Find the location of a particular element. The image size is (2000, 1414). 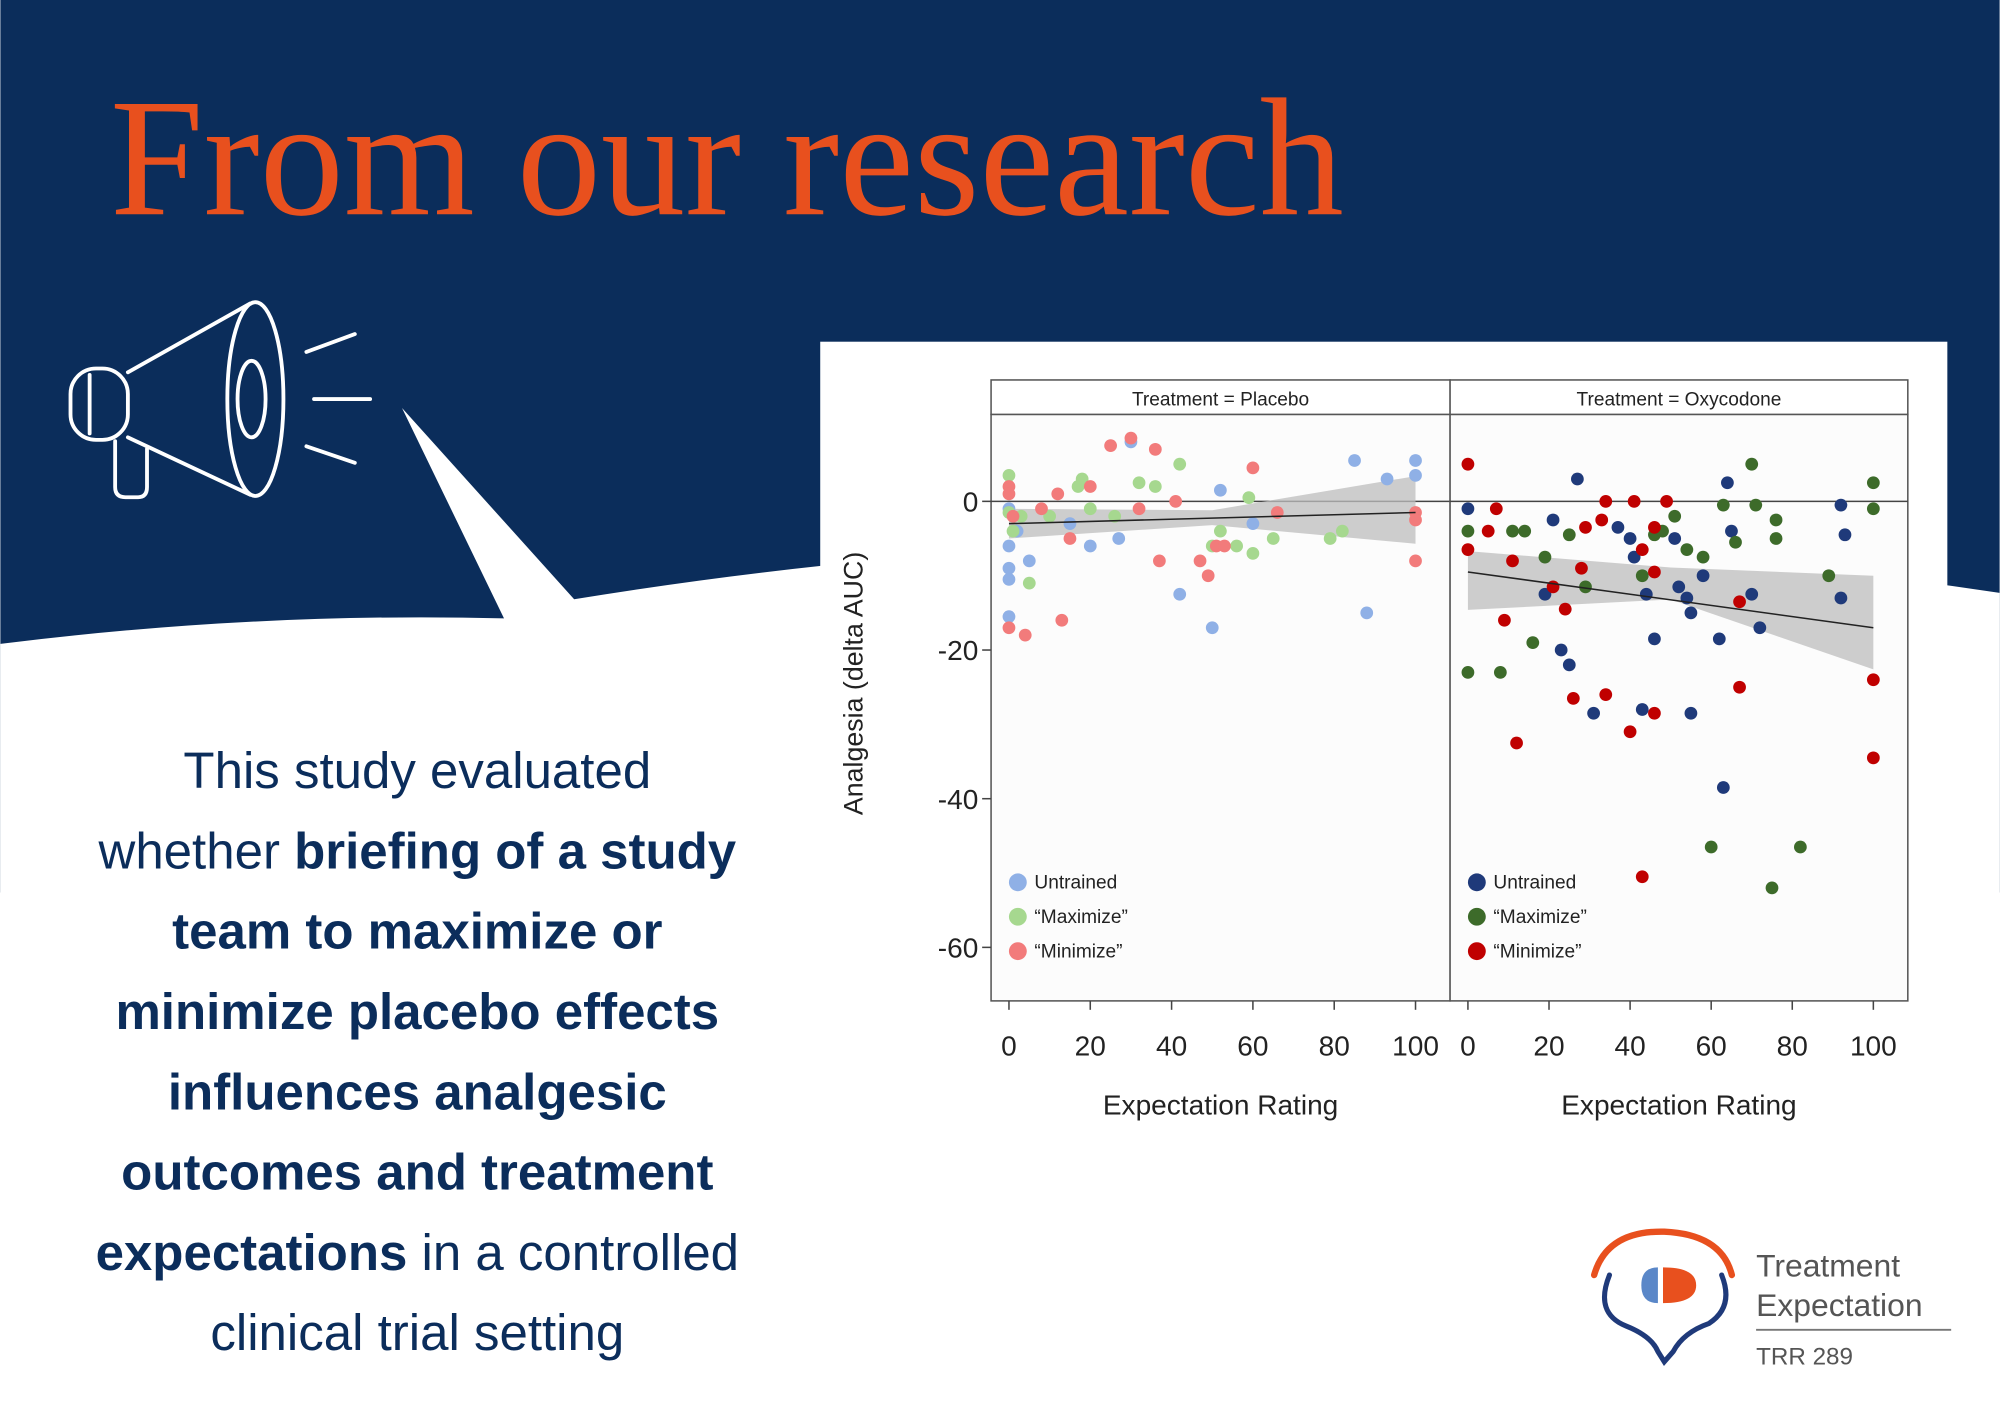

page-title: From our research is located at coordinates (727, 158).